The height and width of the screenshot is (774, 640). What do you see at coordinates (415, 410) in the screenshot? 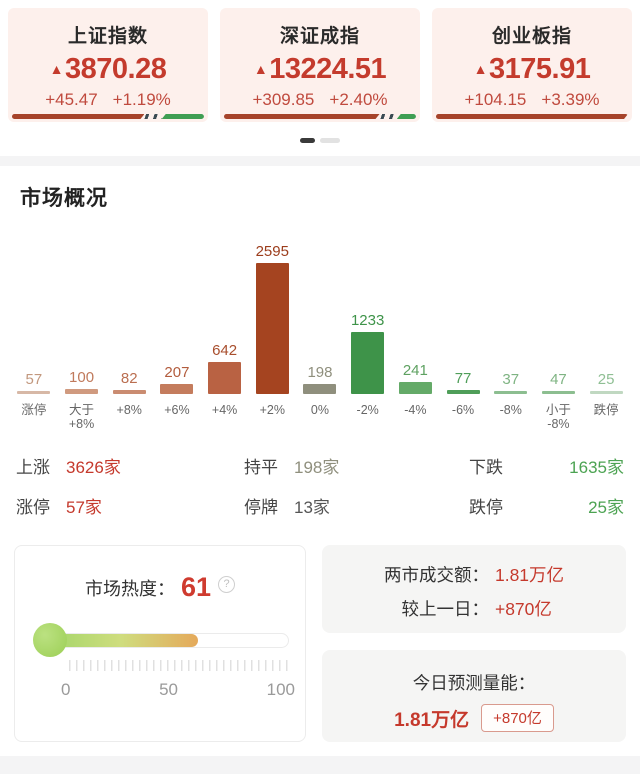
I see `bar-category-label: -4%` at bounding box center [415, 410].